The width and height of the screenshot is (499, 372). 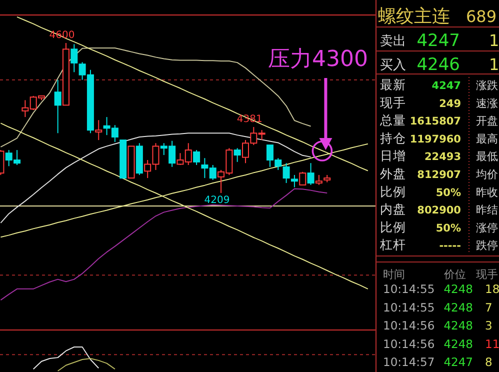 What do you see at coordinates (450, 104) in the screenshot?
I see `text: 249` at bounding box center [450, 104].